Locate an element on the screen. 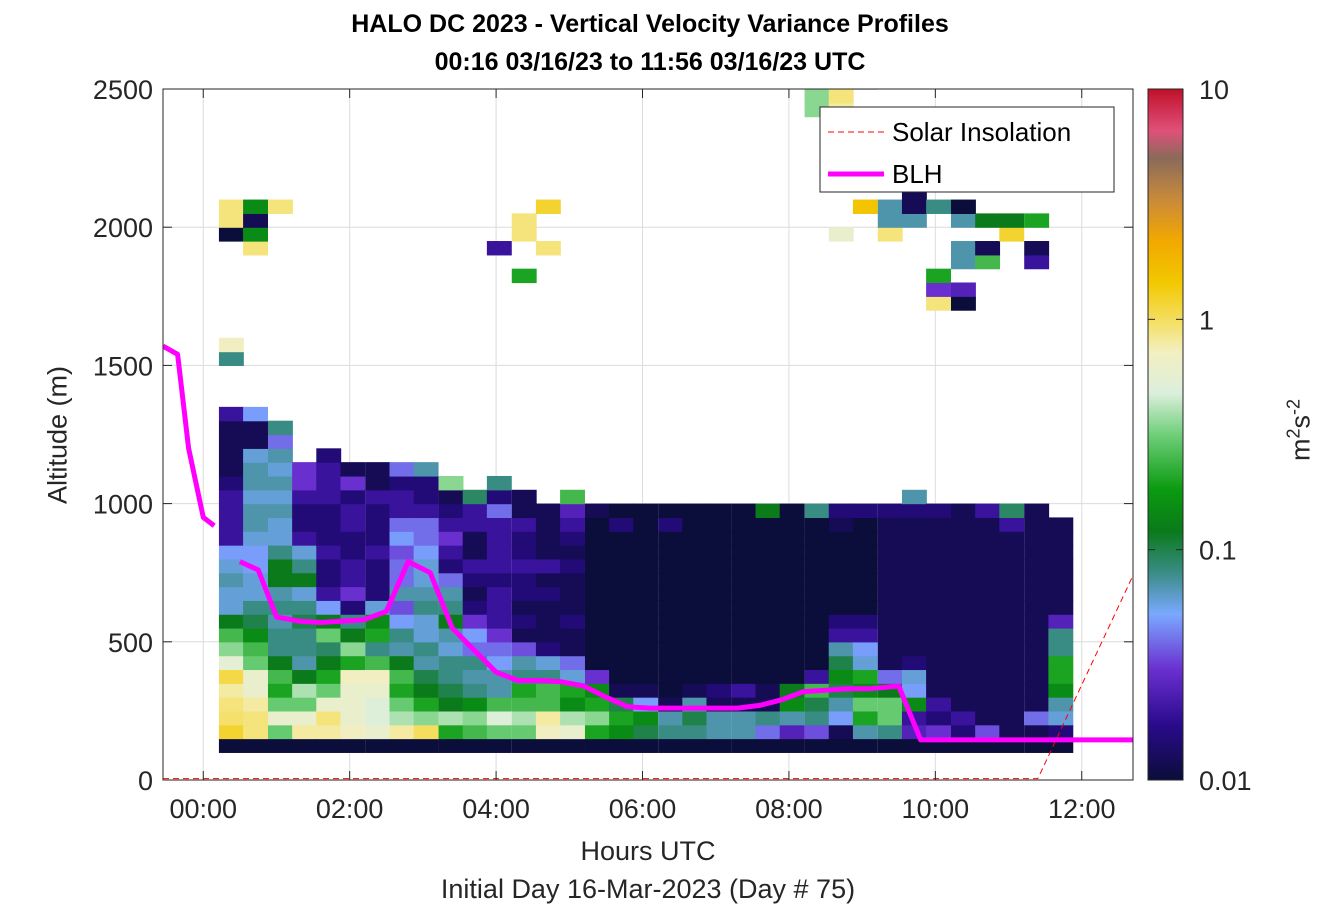 The height and width of the screenshot is (911, 1343). y-axis-label: Altitude (m) is located at coordinates (57, 435).